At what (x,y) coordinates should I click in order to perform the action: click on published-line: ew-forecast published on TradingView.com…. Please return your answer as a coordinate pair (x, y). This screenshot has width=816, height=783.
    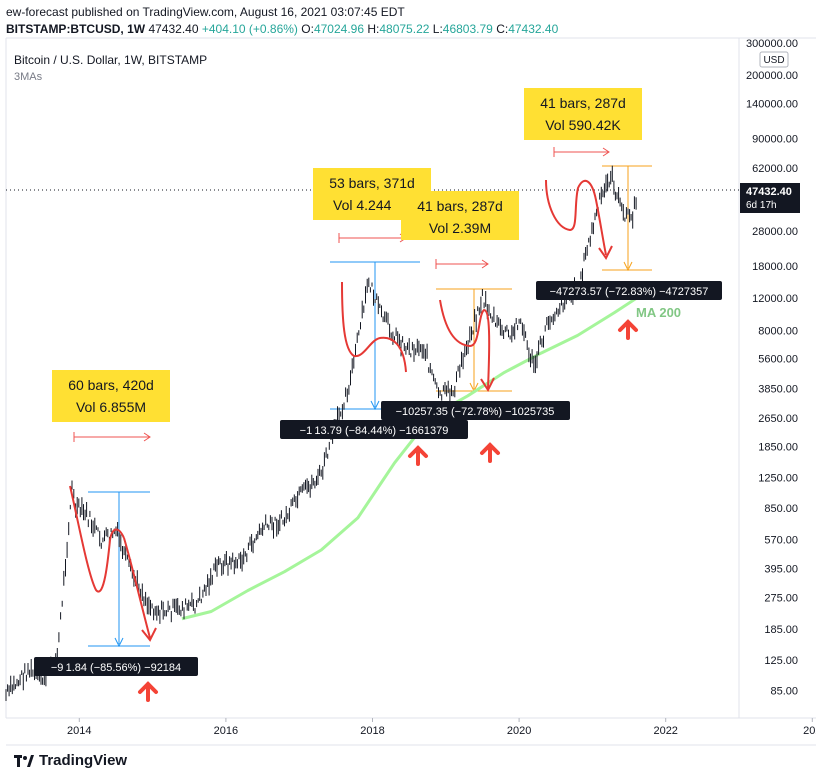
    Looking at the image, I should click on (205, 12).